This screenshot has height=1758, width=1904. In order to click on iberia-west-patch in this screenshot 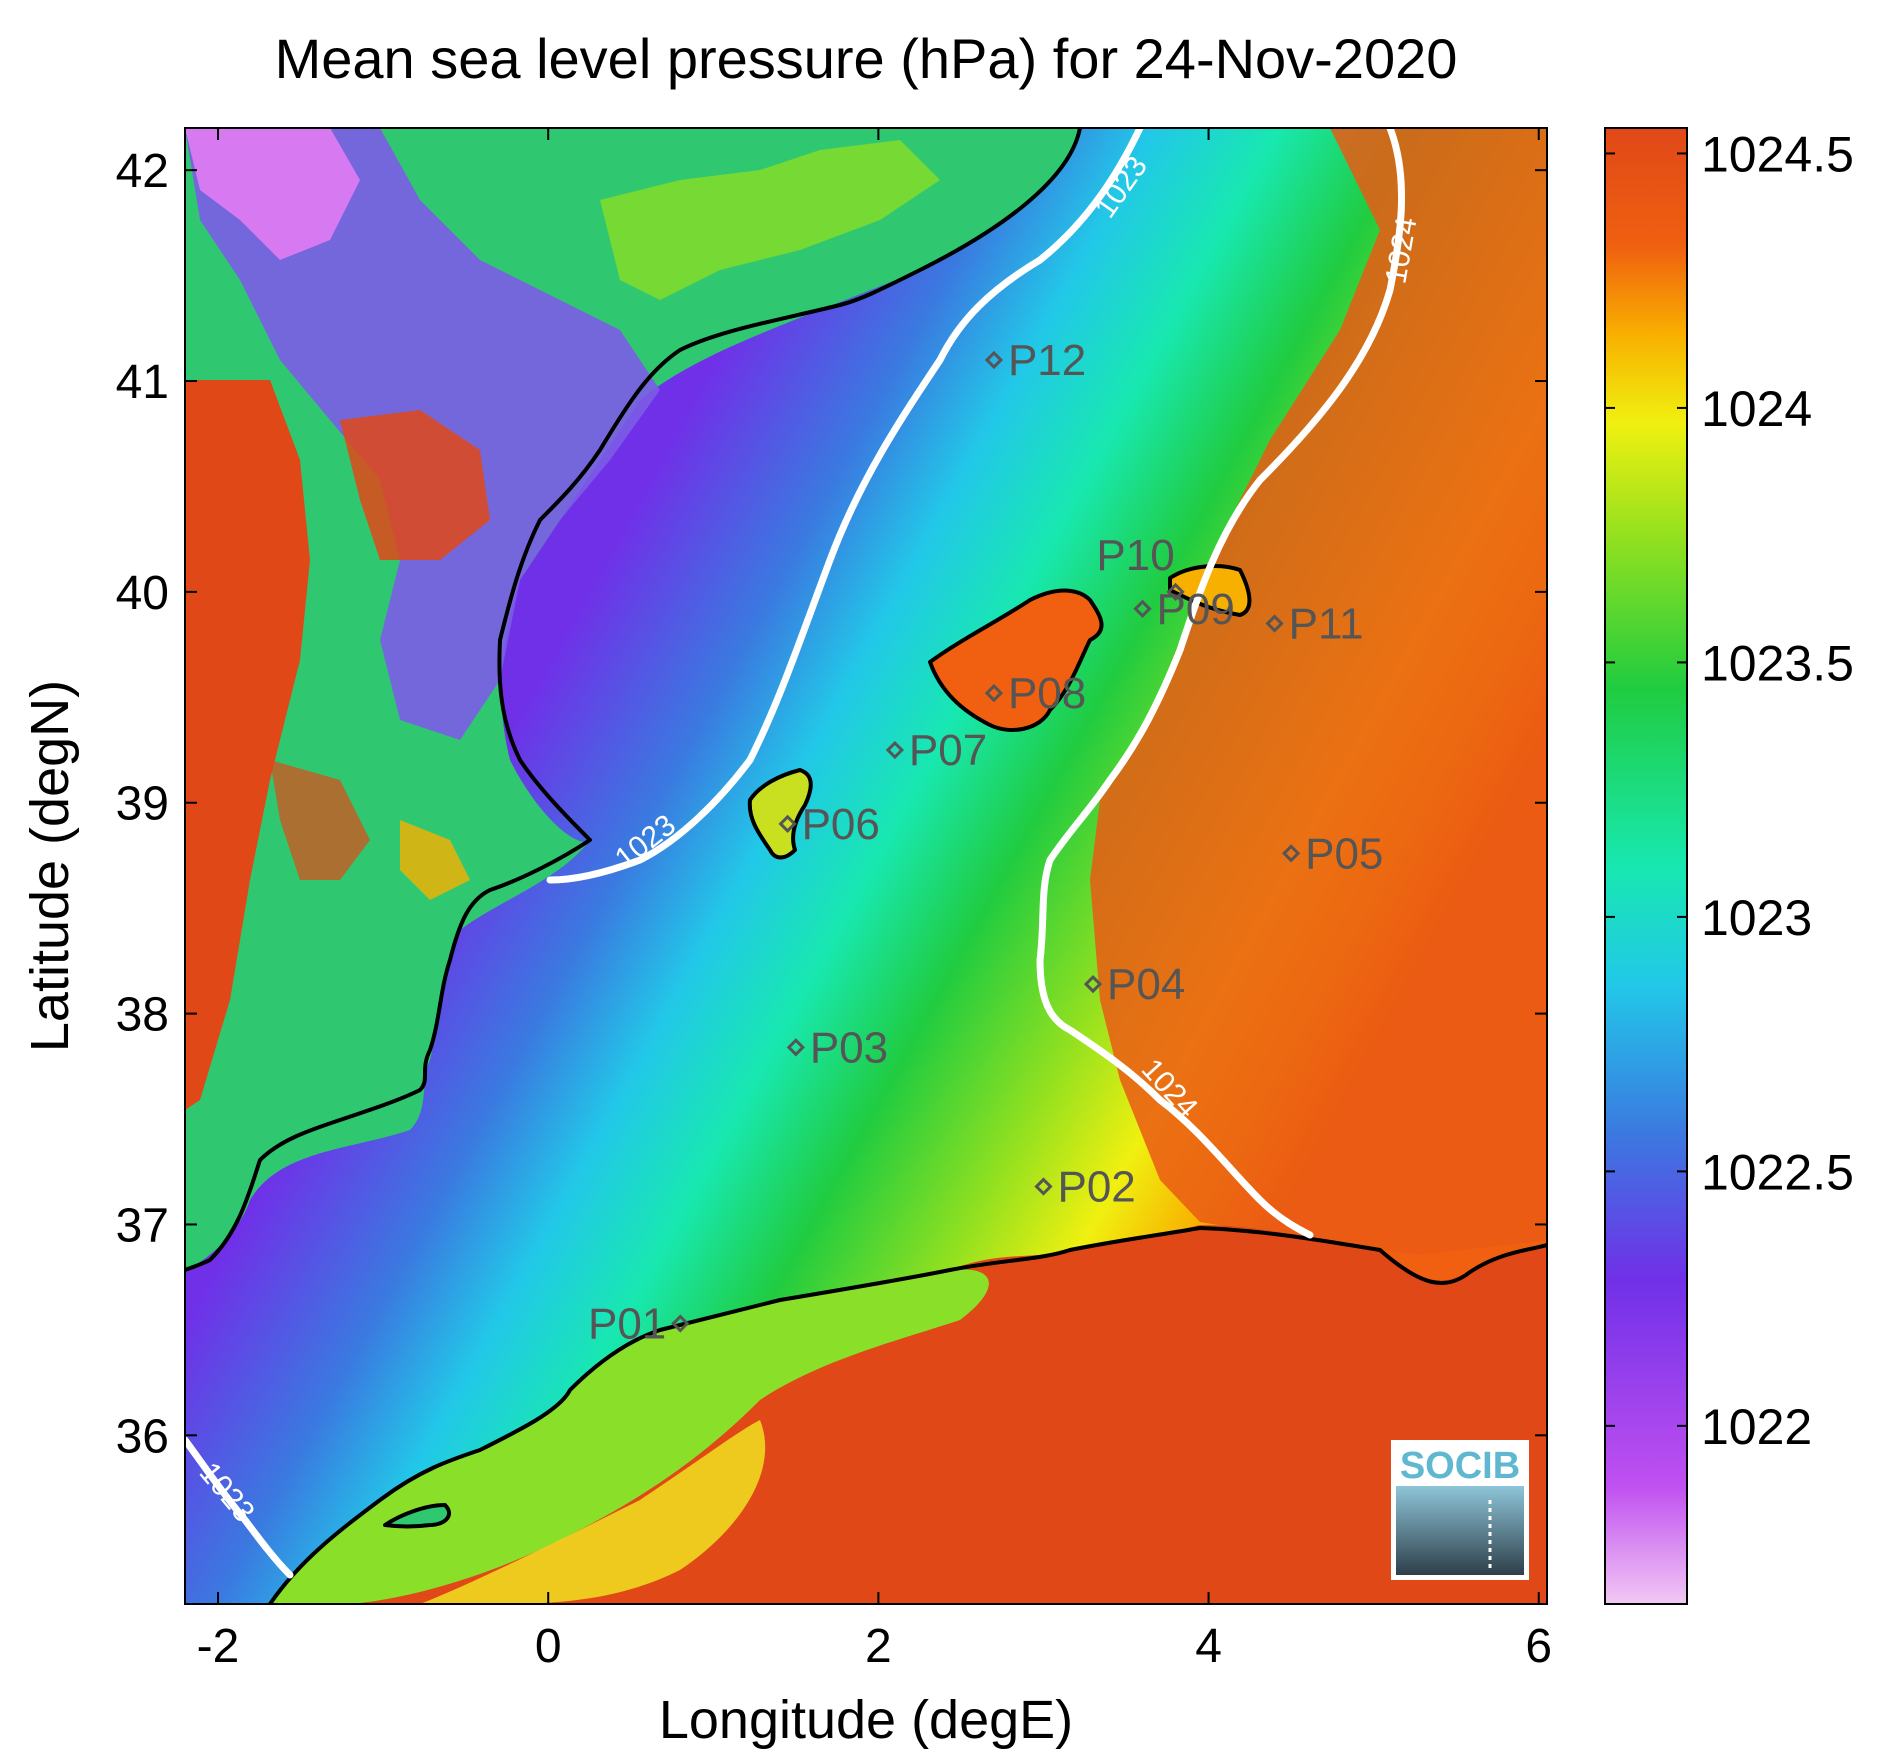, I will do `click(247, 745)`.